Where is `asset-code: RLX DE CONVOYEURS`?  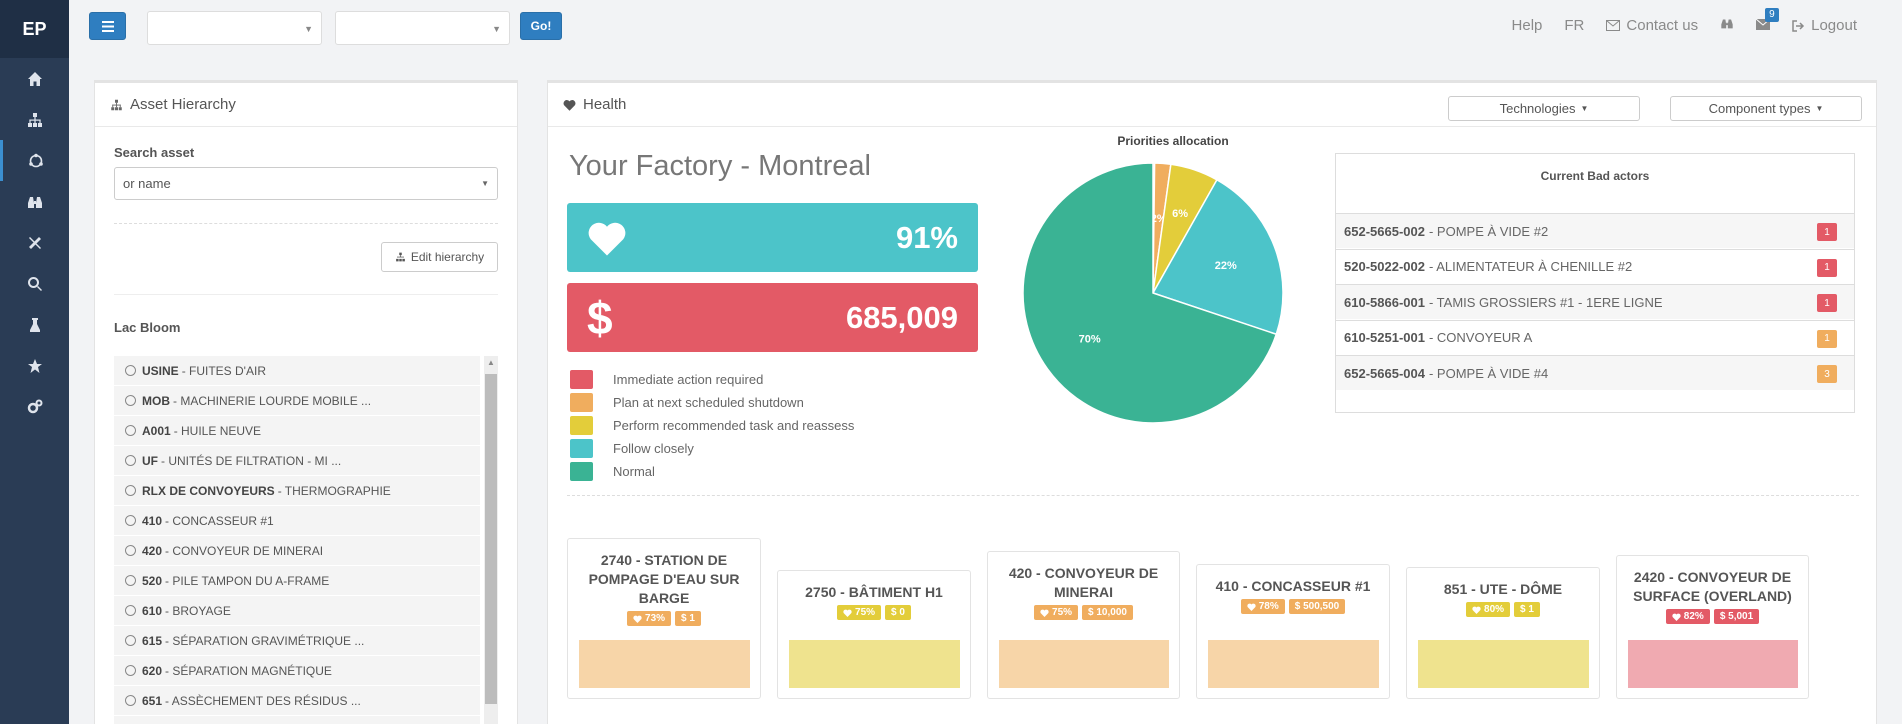
asset-code: RLX DE CONVOYEURS is located at coordinates (208, 490).